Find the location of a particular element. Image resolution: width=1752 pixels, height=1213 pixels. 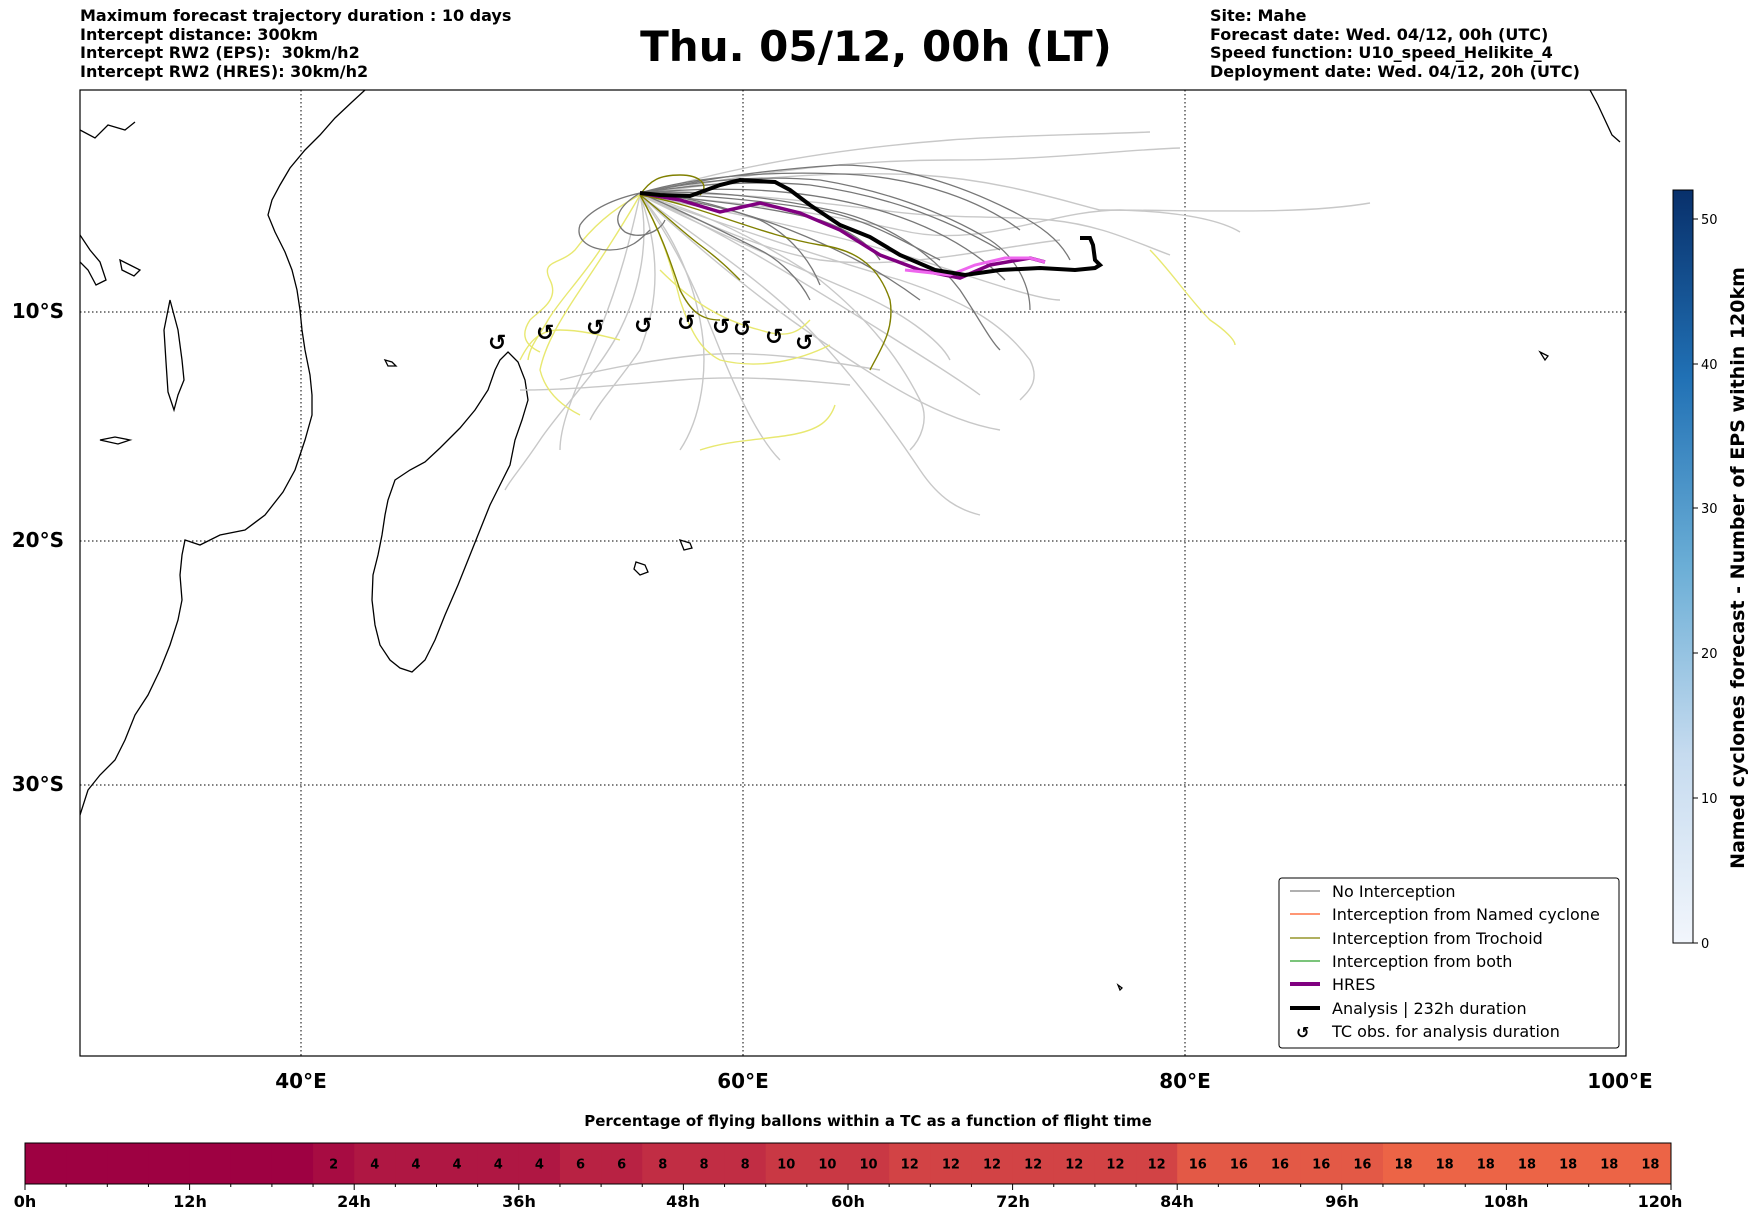

hres-trajectory is located at coordinates (842, 235).